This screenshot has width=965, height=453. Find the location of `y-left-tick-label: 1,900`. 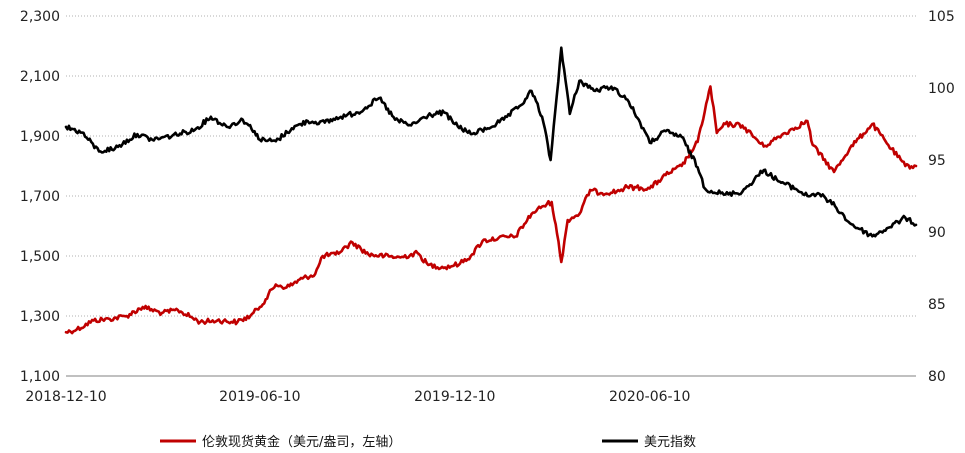

y-left-tick-label: 1,900 is located at coordinates (40, 137).